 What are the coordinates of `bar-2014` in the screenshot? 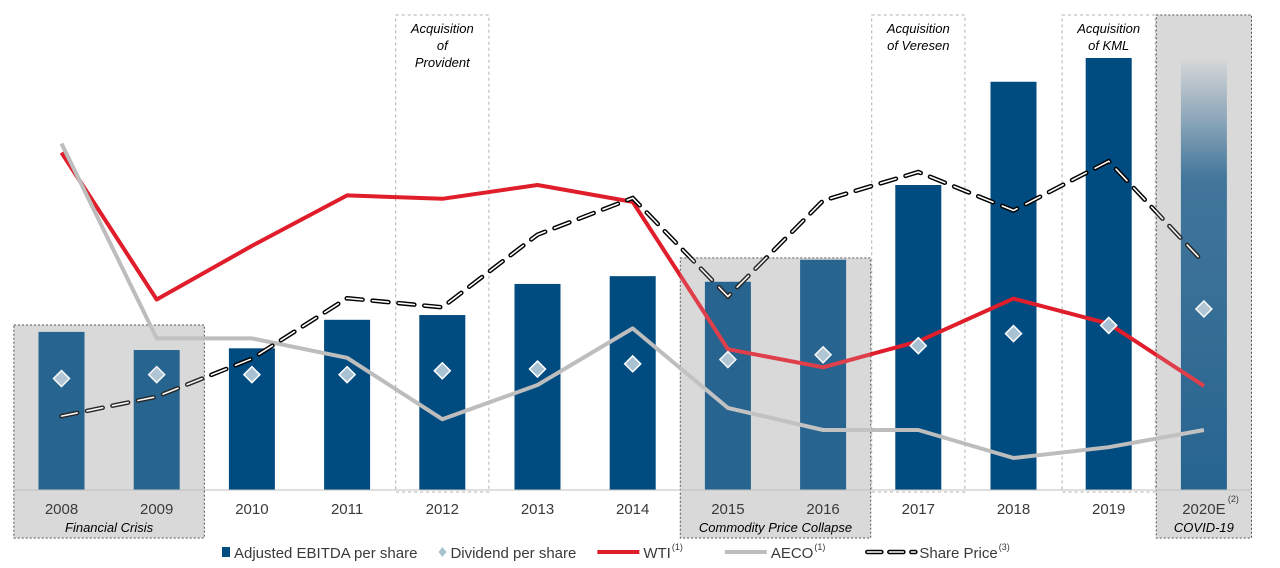 It's located at (632, 383).